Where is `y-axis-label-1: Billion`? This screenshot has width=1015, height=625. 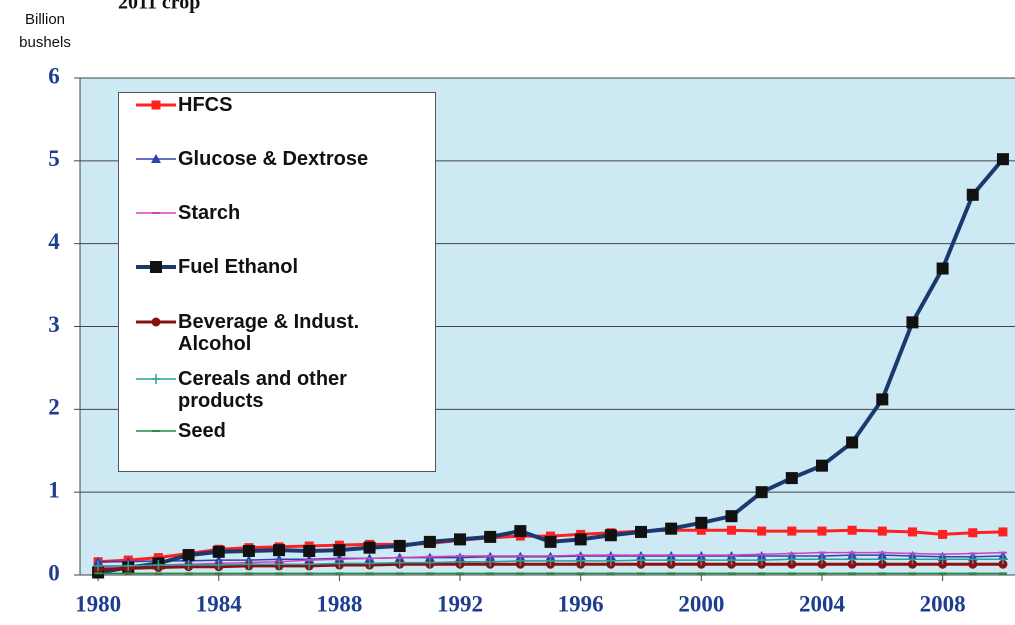
y-axis-label-1: Billion is located at coordinates (45, 19).